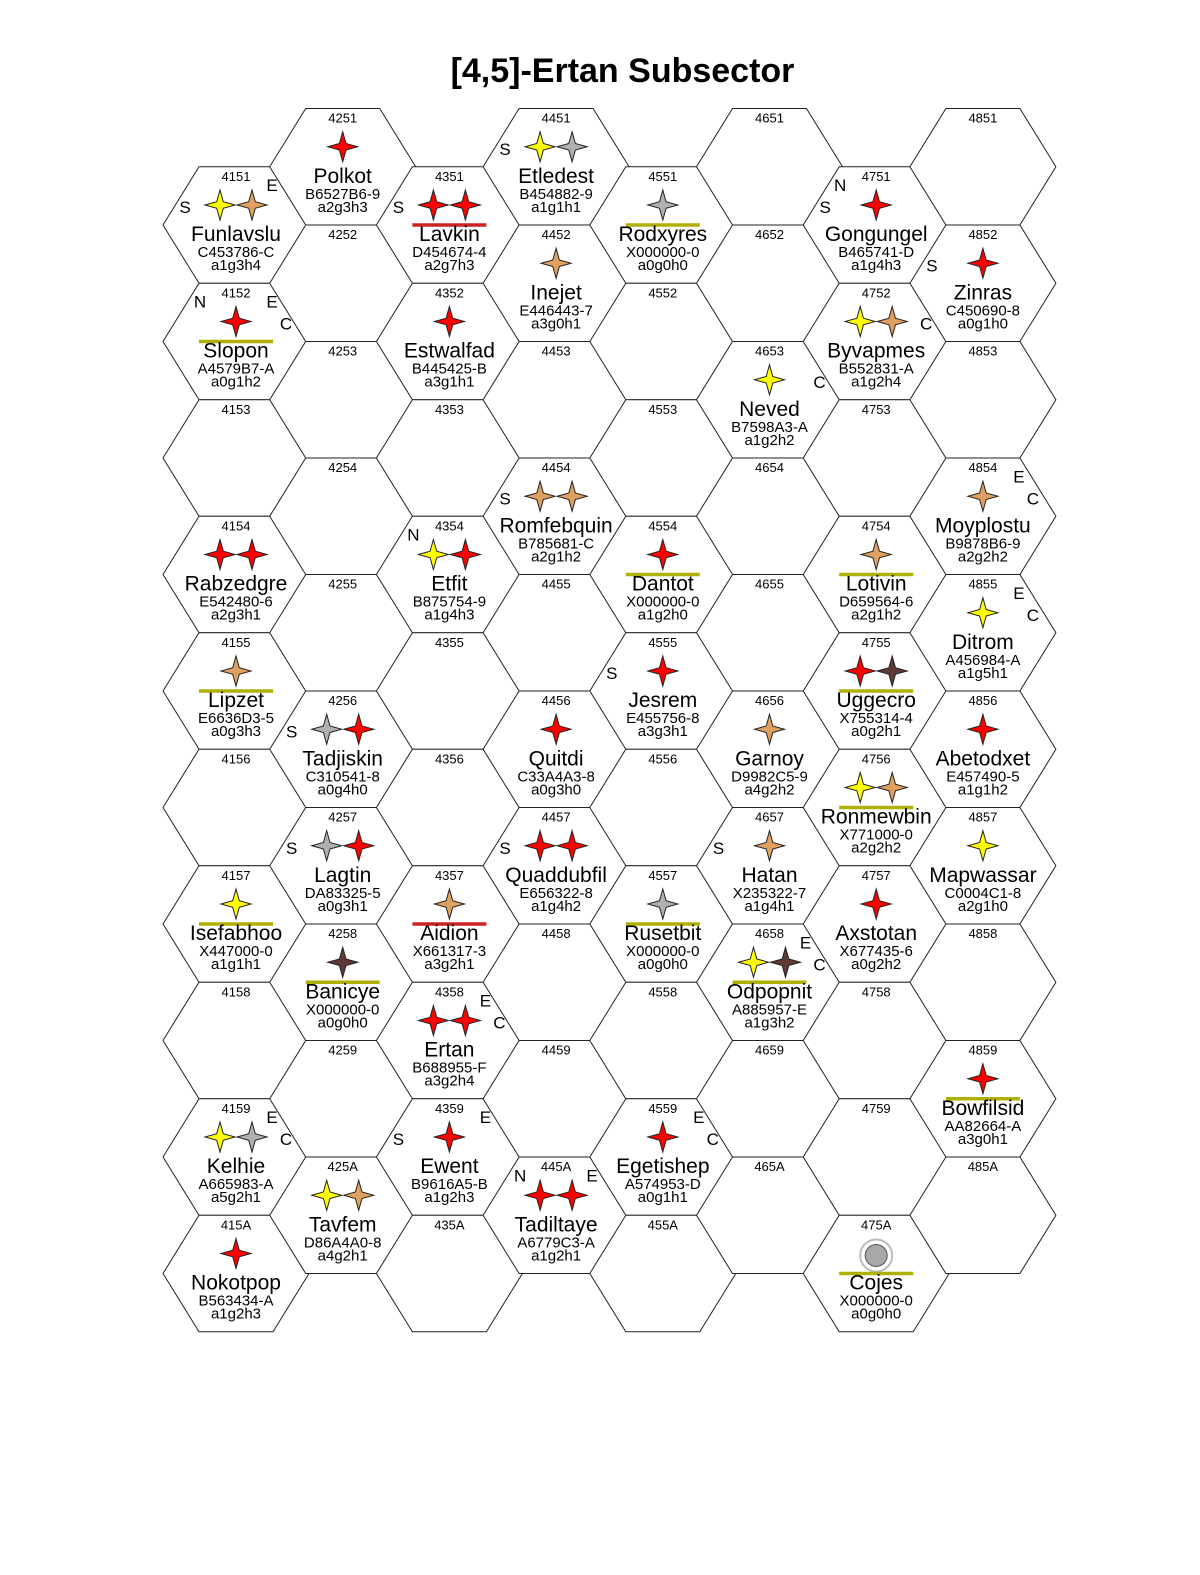 Image resolution: width=1200 pixels, height=1575 pixels. What do you see at coordinates (343, 1255) in the screenshot?
I see `world-pbg: a4g2h1` at bounding box center [343, 1255].